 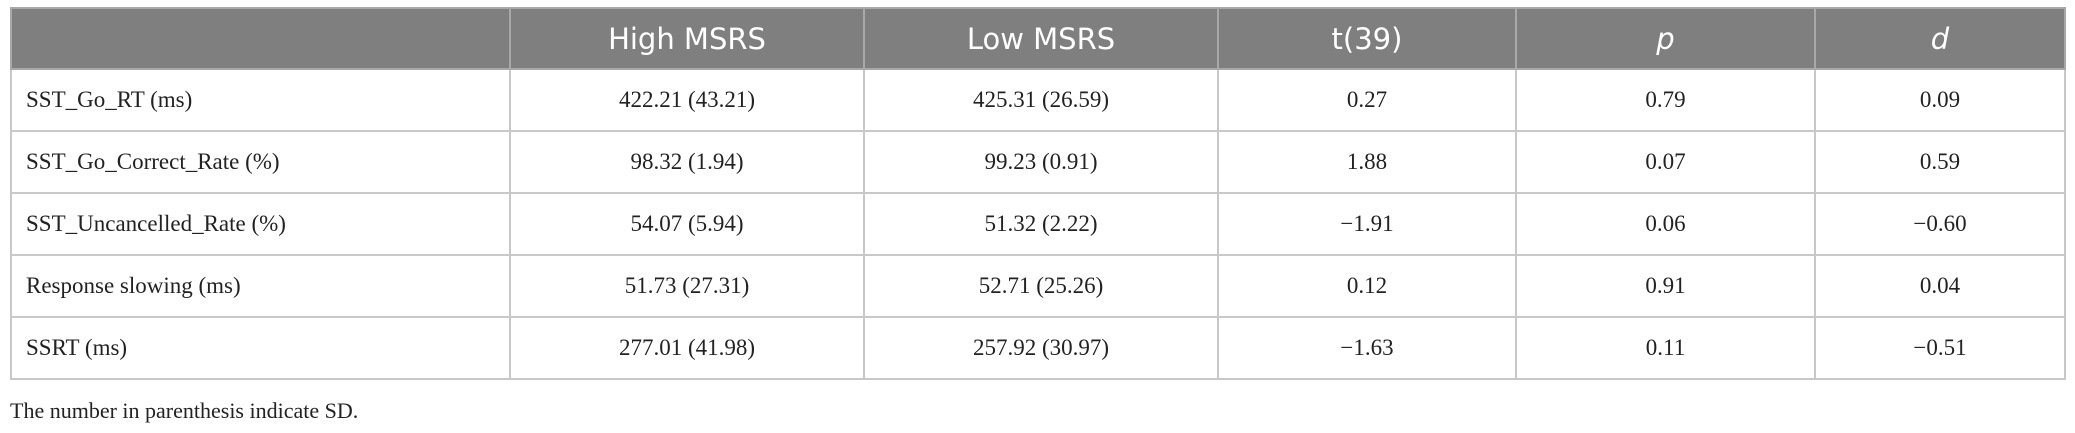 What do you see at coordinates (1367, 100) in the screenshot?
I see `table-cell: 0.27` at bounding box center [1367, 100].